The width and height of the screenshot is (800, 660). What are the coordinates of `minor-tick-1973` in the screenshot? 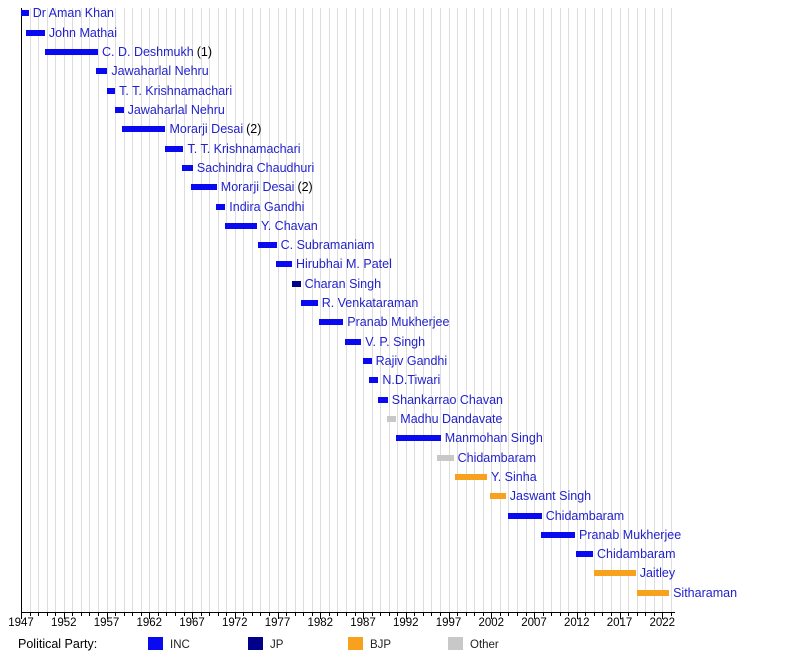 It's located at (244, 614).